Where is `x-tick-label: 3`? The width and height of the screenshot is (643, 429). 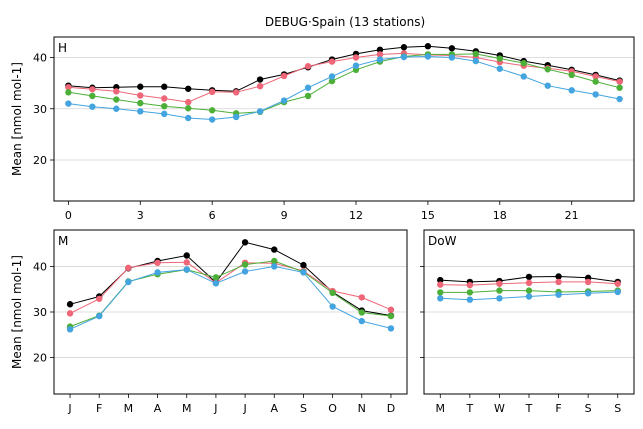 x-tick-label: 3 is located at coordinates (140, 215).